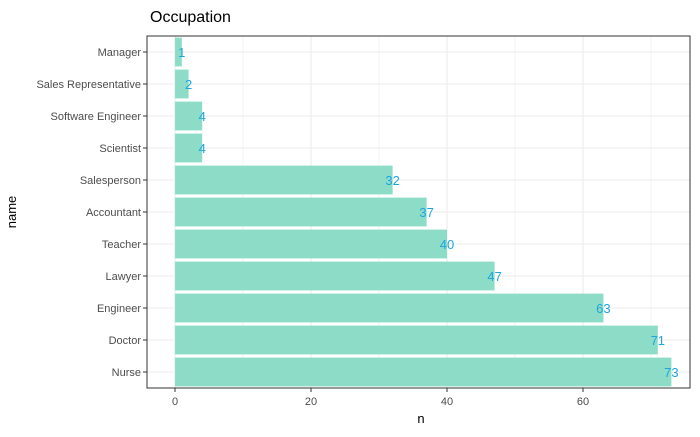  I want to click on data-label: 73, so click(671, 372).